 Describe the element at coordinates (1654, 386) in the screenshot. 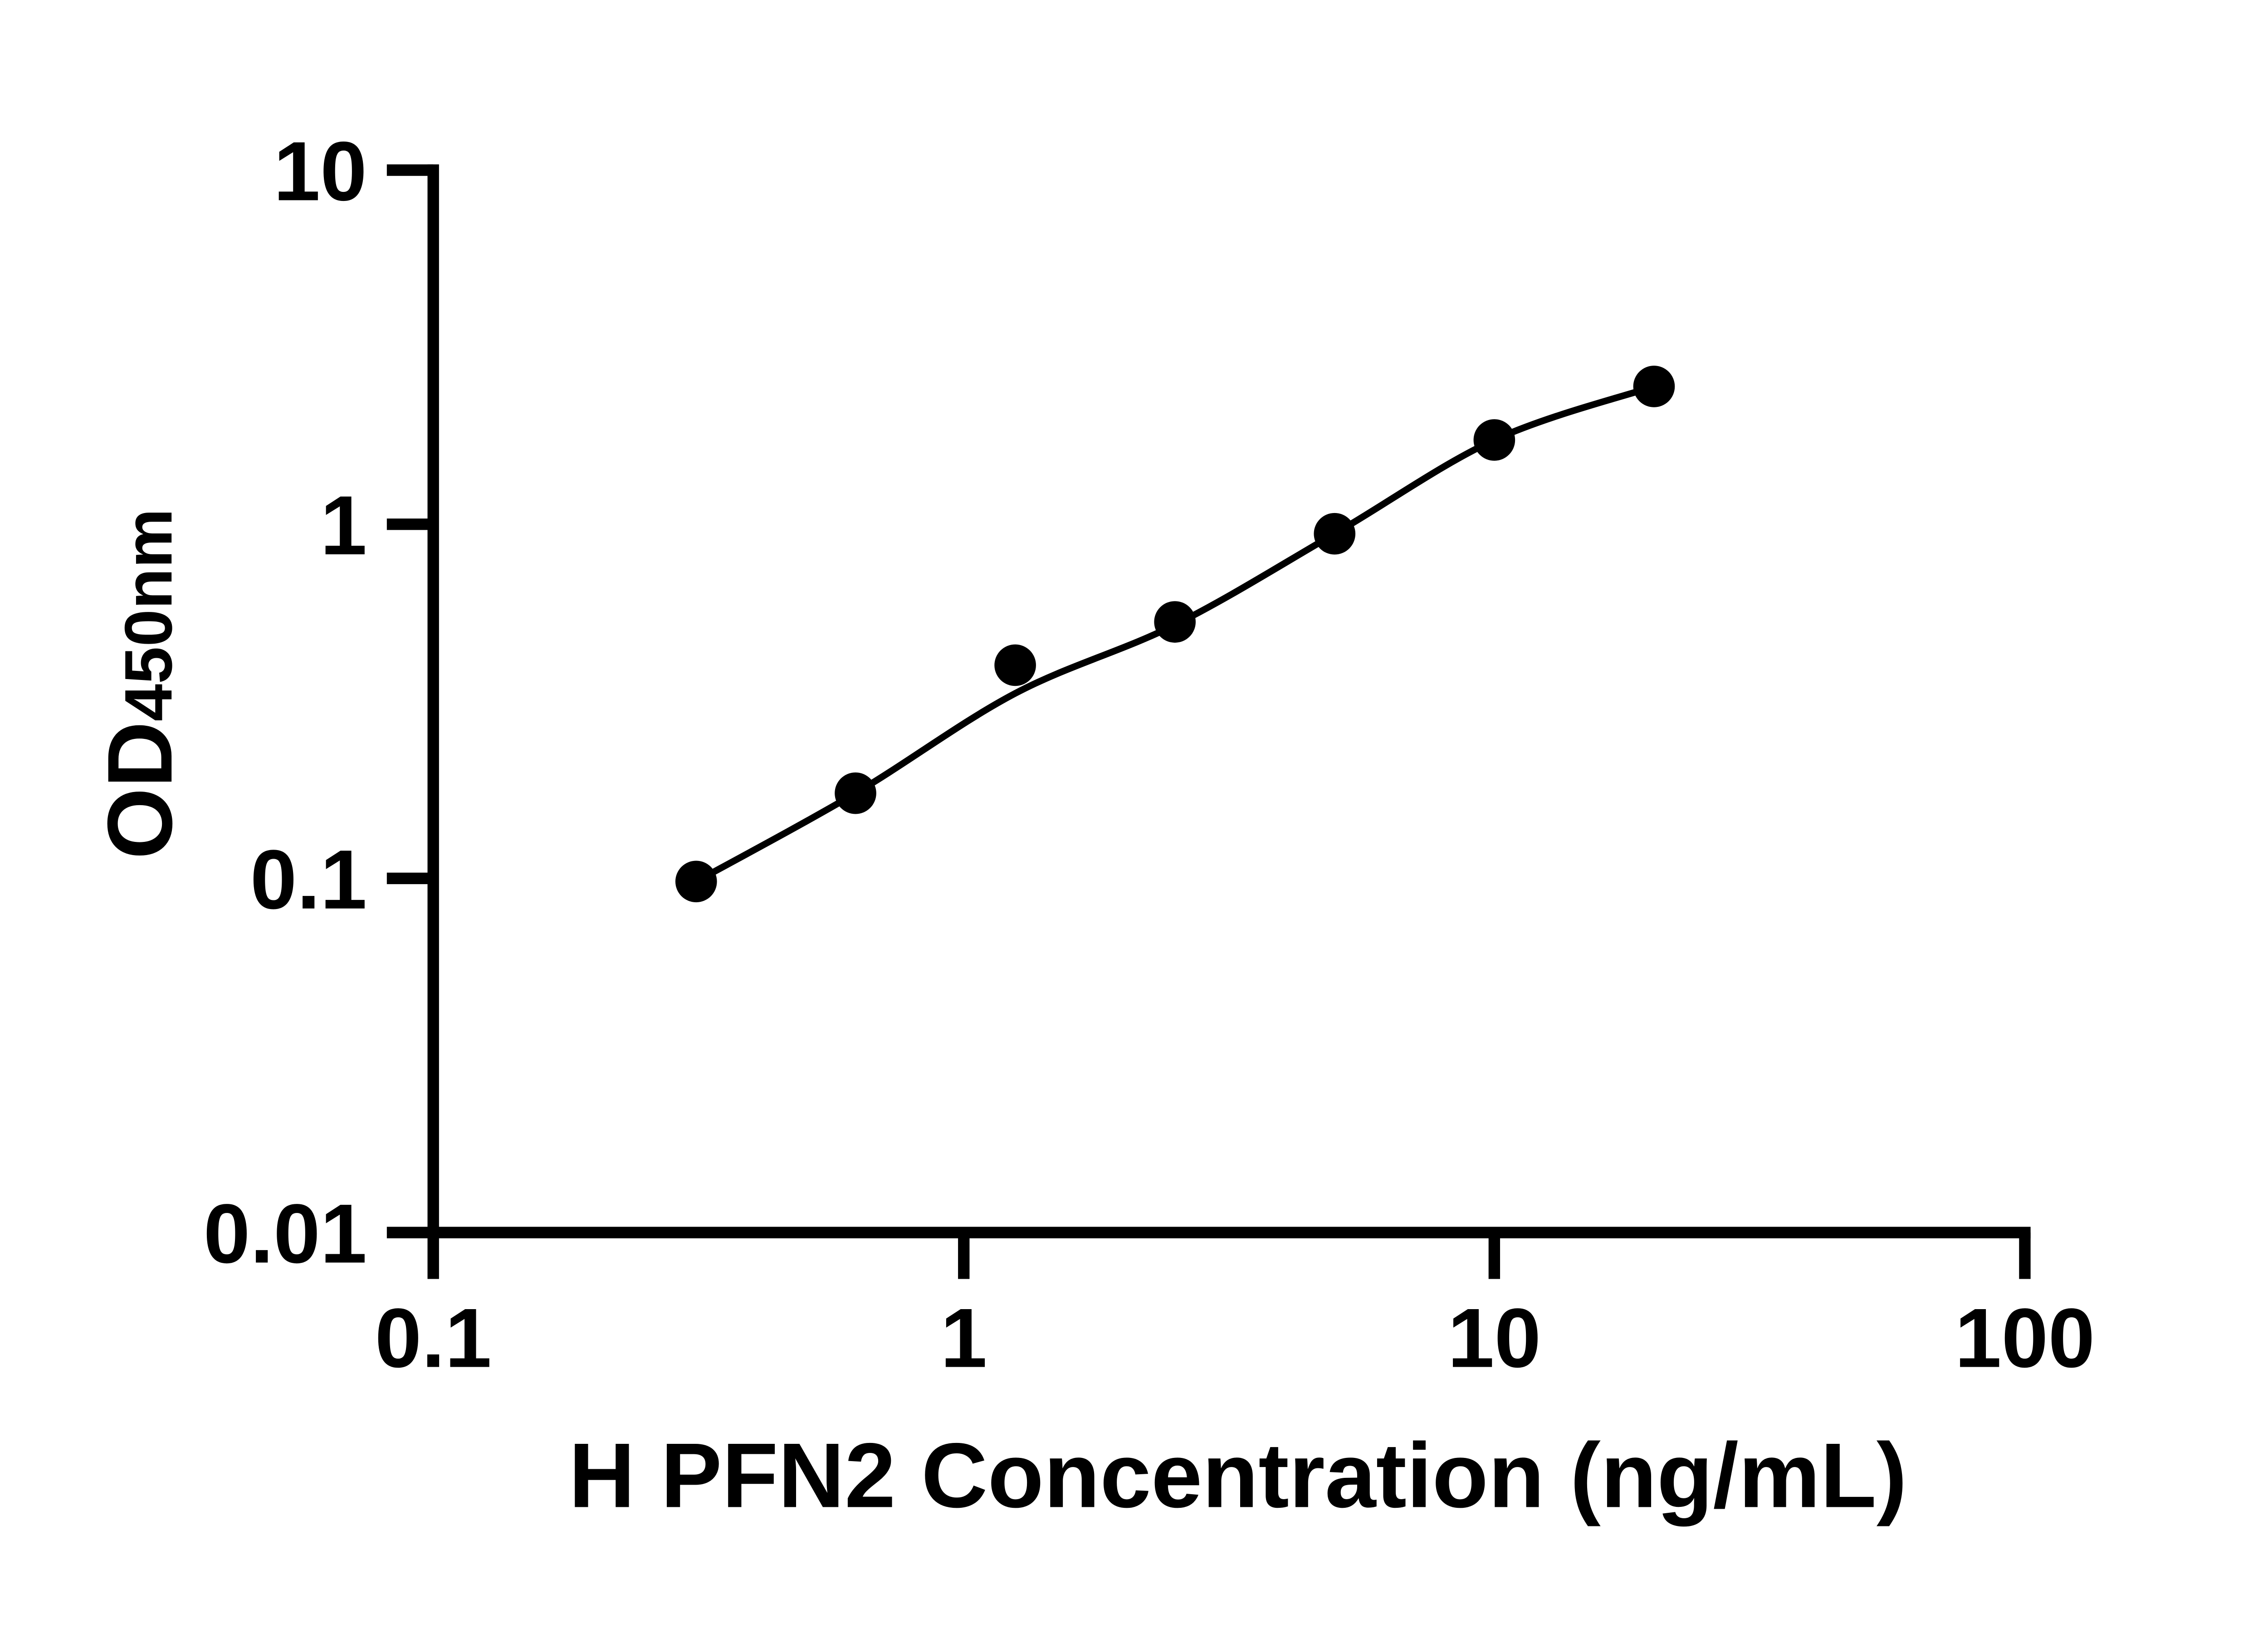

I see `data-point-x20` at that location.